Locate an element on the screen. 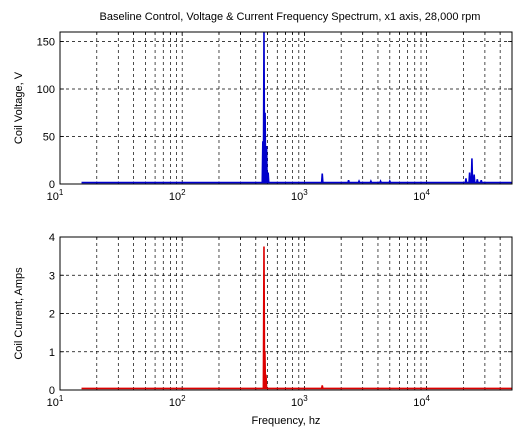 The height and width of the screenshot is (432, 528). current-ylabel: Coil Current, Amps is located at coordinates (19, 313).